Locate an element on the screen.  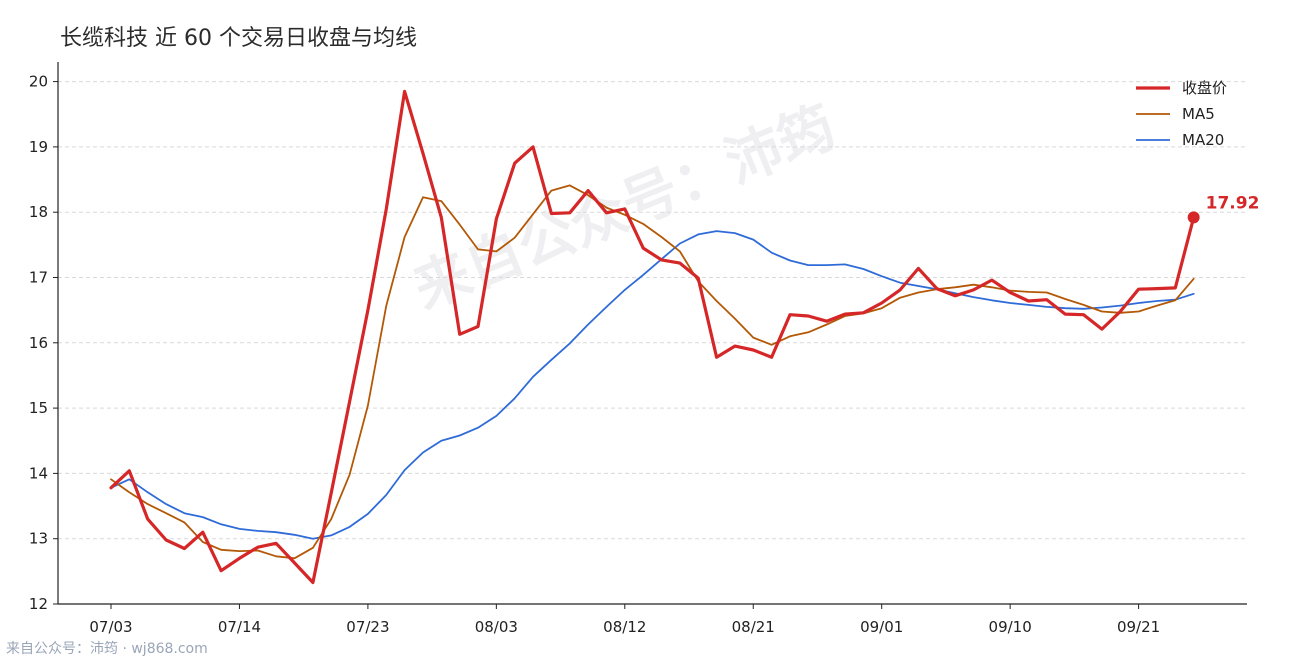
x-tick-label: 08/21 is located at coordinates (753, 627).